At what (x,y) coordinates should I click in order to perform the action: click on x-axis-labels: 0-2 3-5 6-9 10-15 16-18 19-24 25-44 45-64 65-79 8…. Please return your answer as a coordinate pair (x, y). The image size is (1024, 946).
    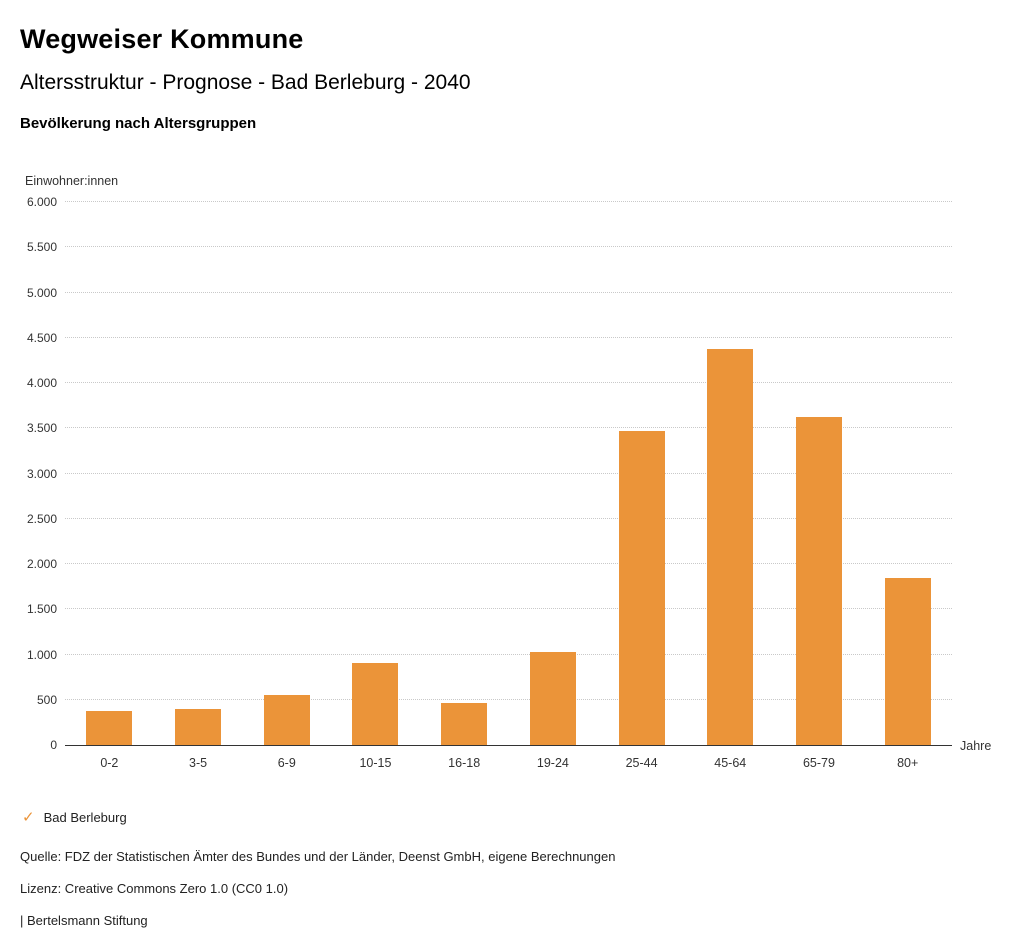
    Looking at the image, I should click on (508, 763).